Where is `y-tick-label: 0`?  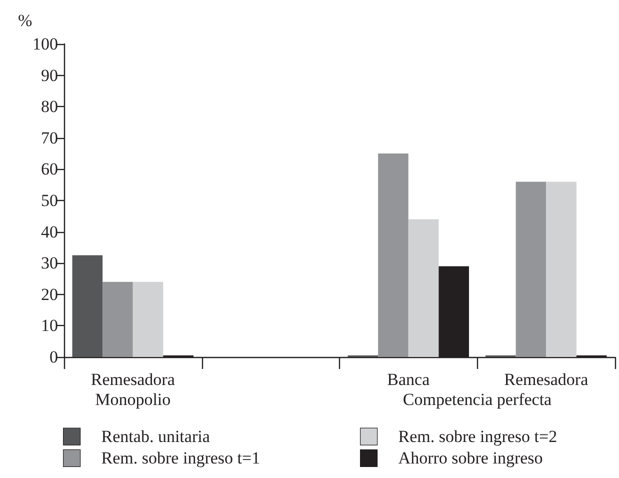
y-tick-label: 0 is located at coordinates (54, 357).